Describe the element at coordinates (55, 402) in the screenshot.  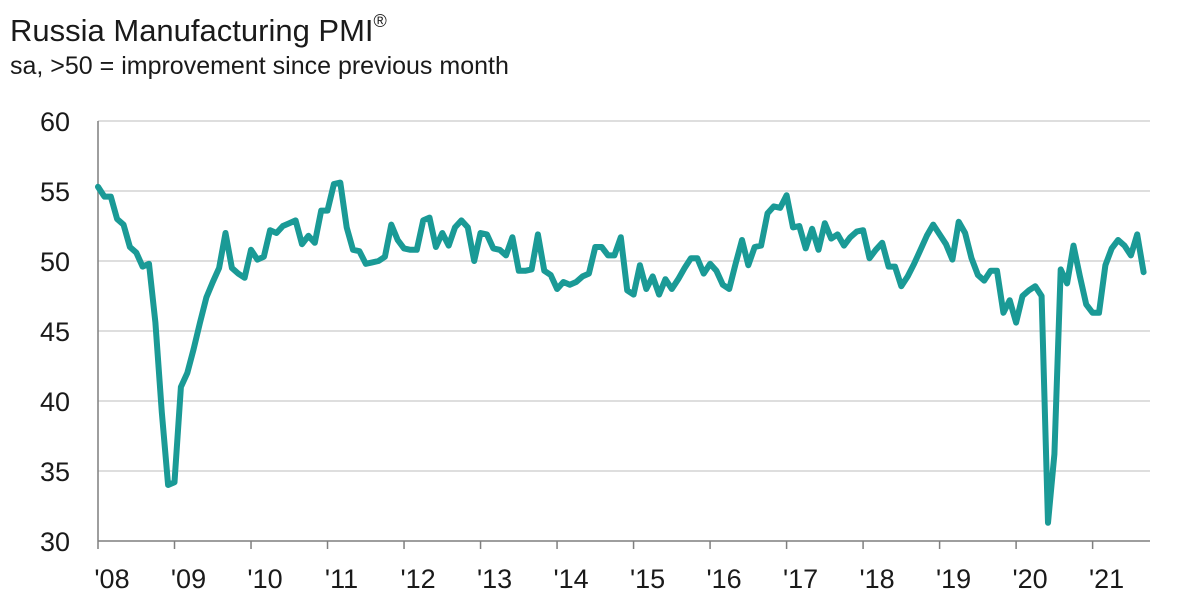
I see `y-tick-label: 40` at that location.